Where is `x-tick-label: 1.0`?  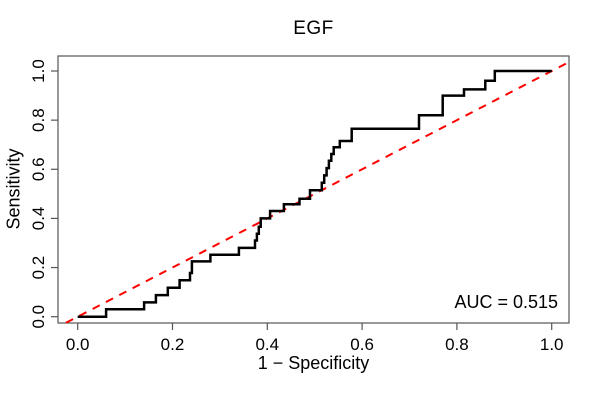
x-tick-label: 1.0 is located at coordinates (552, 344).